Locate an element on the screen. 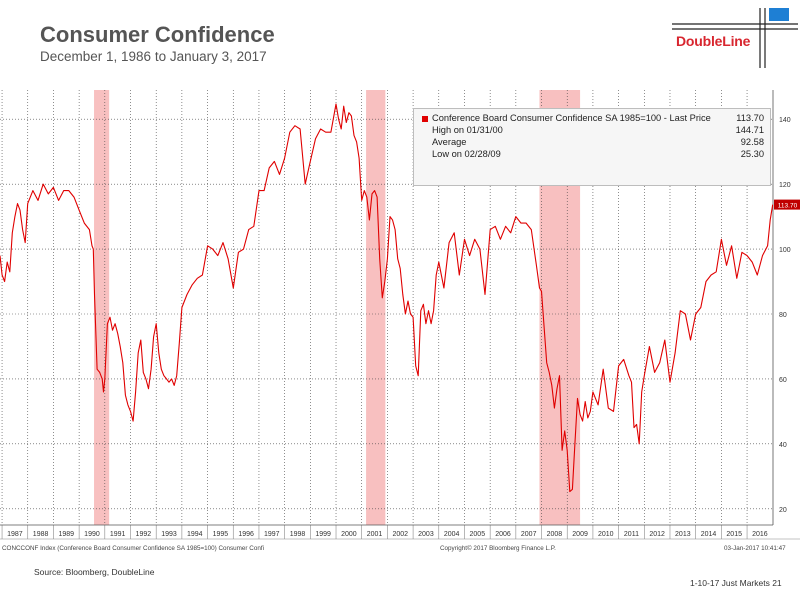 The height and width of the screenshot is (600, 800). y-tick-label: 80 is located at coordinates (783, 315).